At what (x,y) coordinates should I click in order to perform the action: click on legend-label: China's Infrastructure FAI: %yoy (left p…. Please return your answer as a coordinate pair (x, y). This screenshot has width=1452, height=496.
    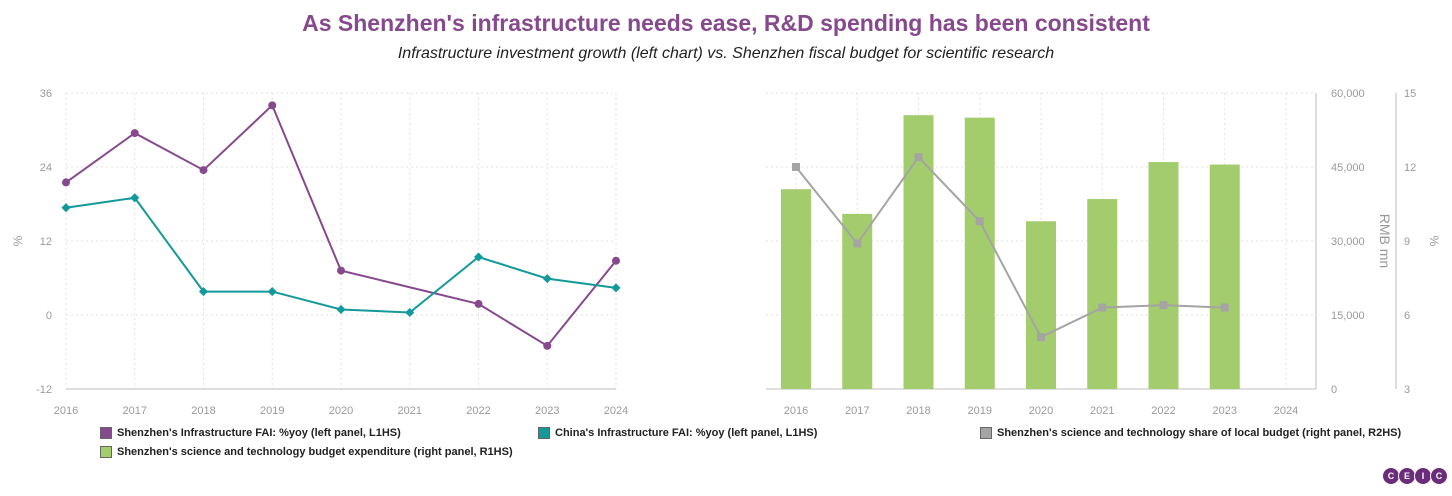
    Looking at the image, I should click on (686, 433).